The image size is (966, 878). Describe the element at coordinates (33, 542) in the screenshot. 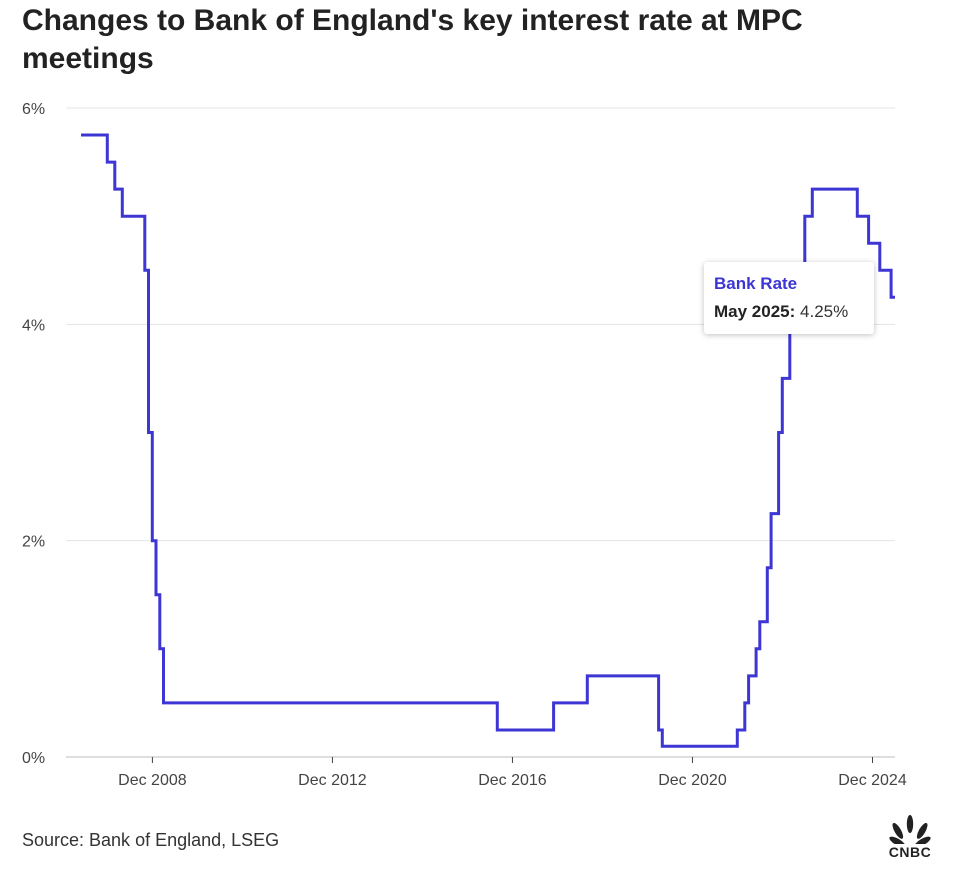

I see `y-tick-label: 2%` at that location.